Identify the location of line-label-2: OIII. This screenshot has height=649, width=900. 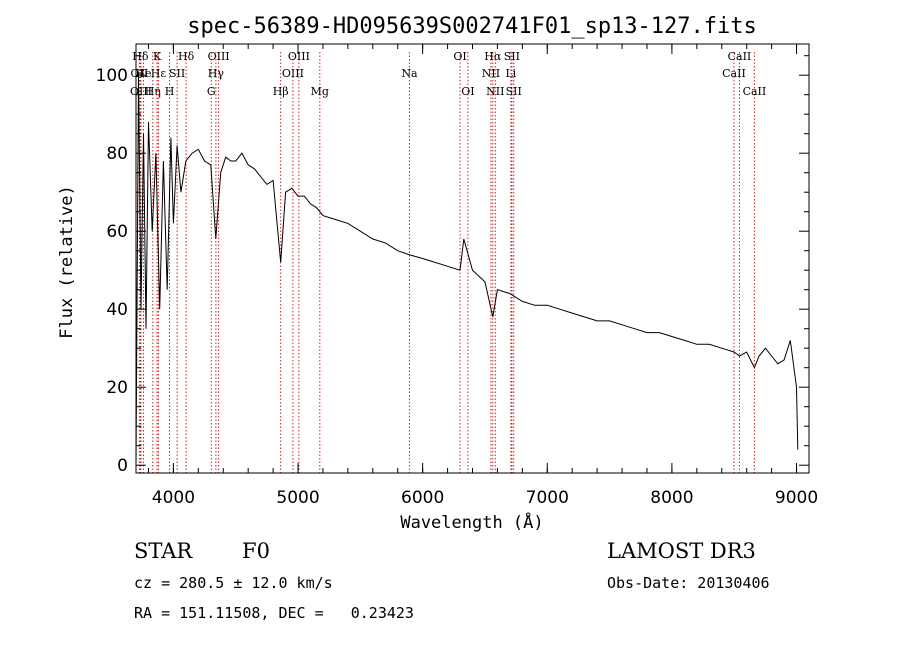
(141, 91).